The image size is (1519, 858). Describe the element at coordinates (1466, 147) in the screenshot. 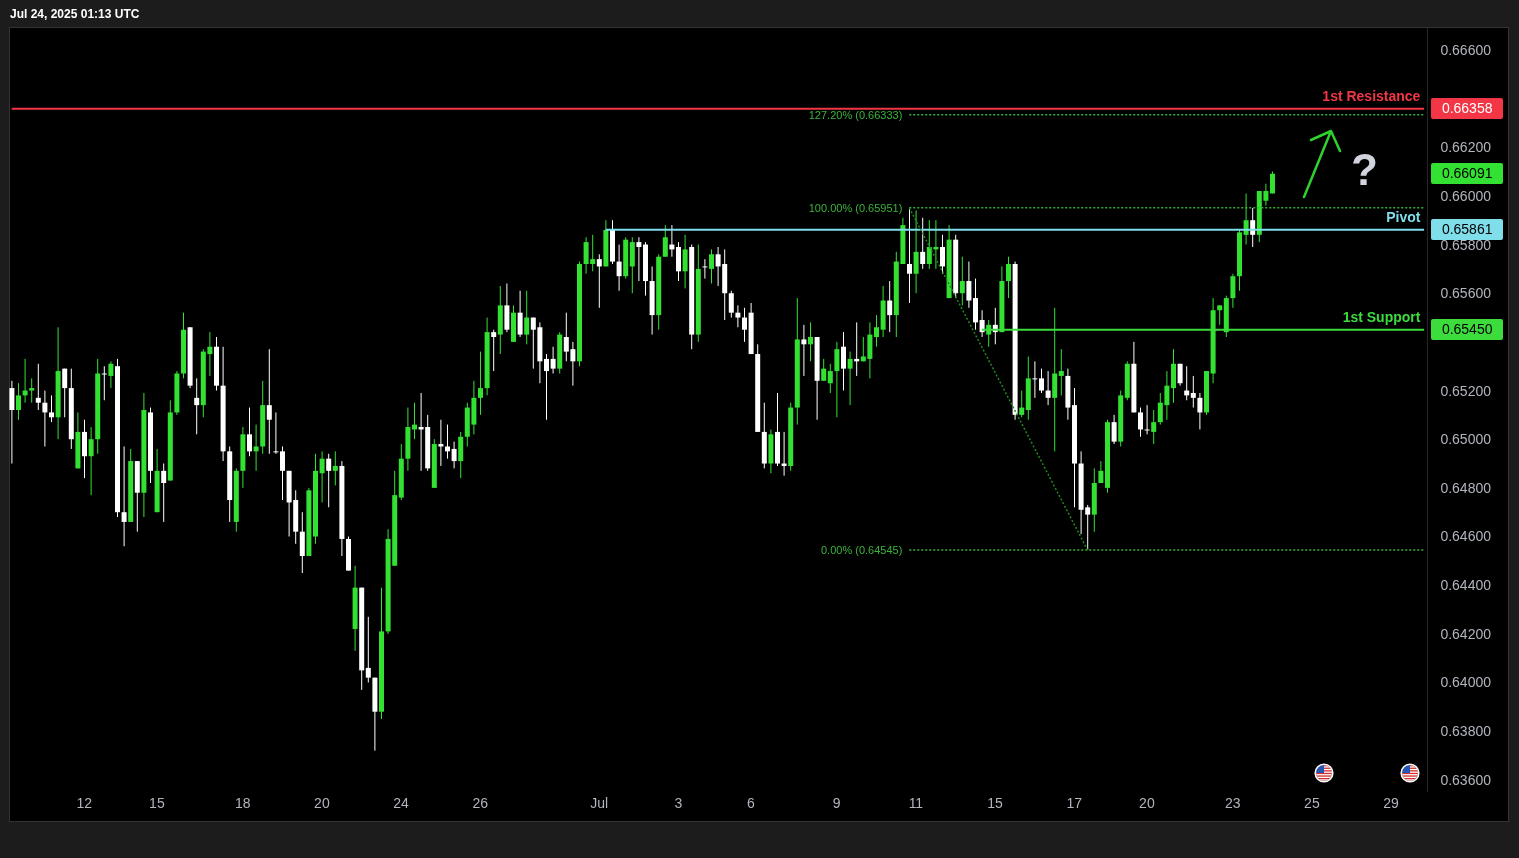

I see `y-tick-label: 0.66200` at that location.